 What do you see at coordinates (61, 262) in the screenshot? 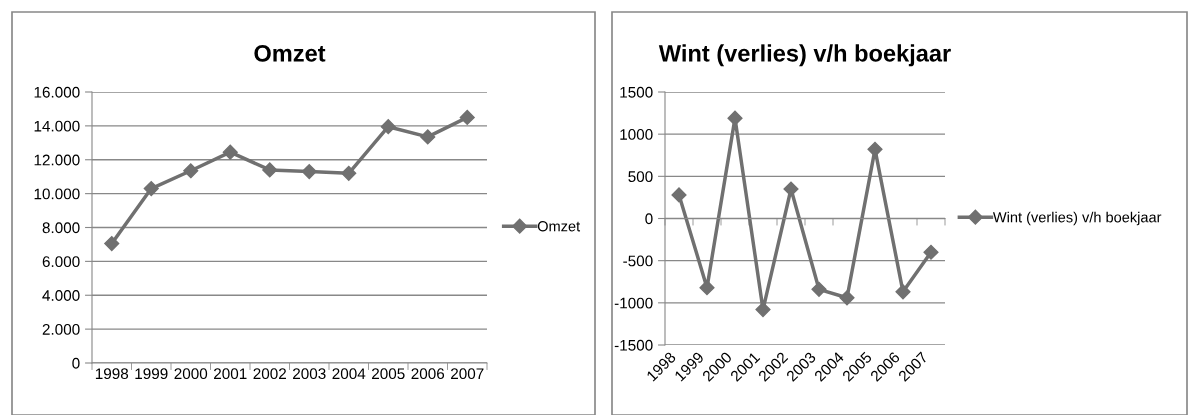
I see `y-tick-label: 6.000` at bounding box center [61, 262].